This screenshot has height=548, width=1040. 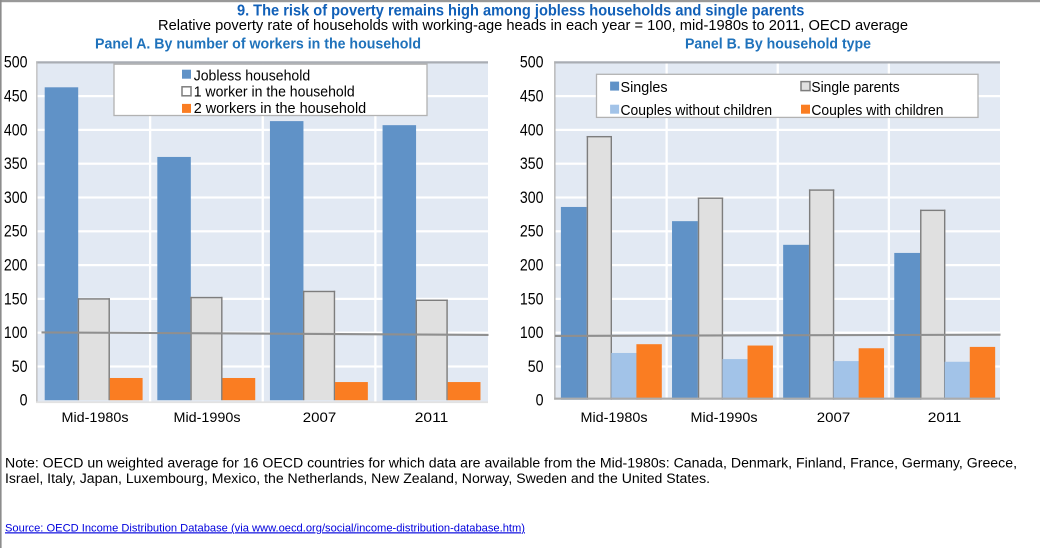 What do you see at coordinates (697, 111) in the screenshot?
I see `svg-text: Couples without children` at bounding box center [697, 111].